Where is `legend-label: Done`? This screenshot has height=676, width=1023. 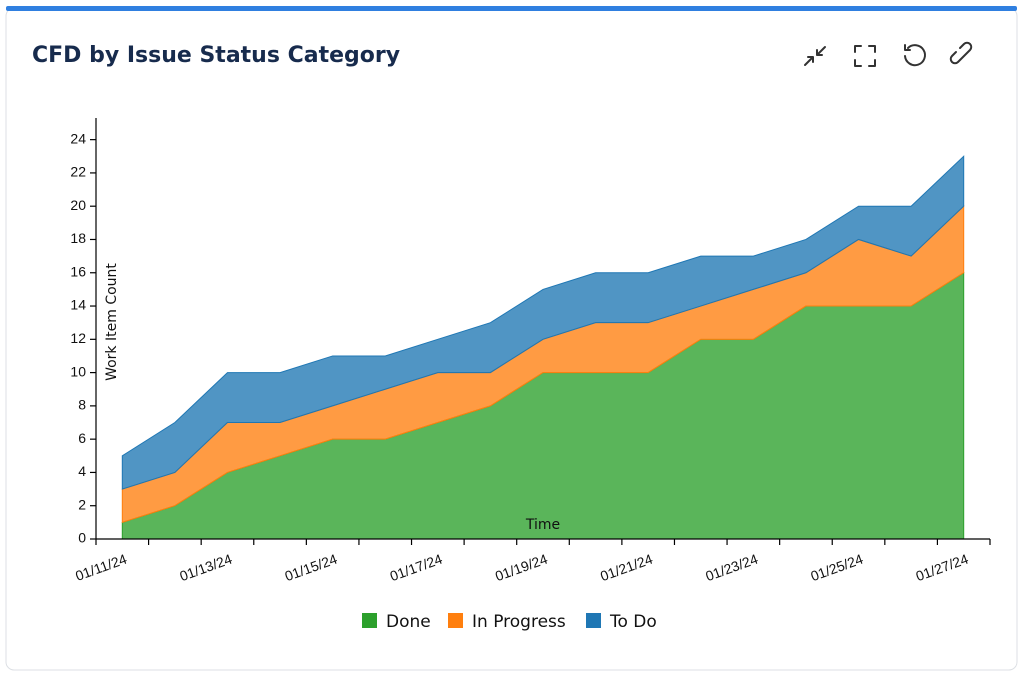
legend-label: Done is located at coordinates (408, 622).